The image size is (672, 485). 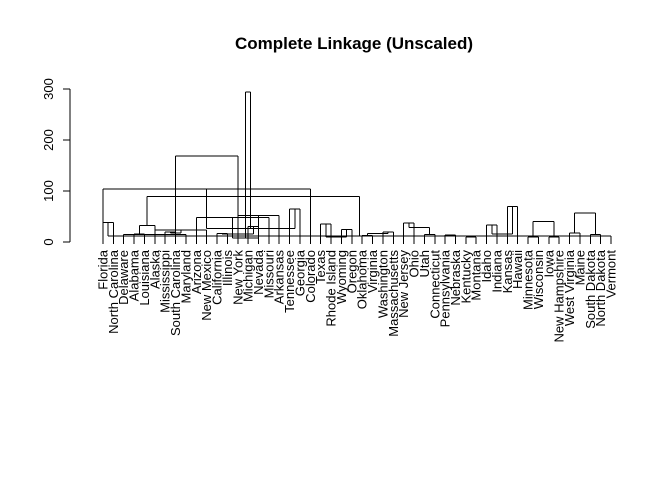 I want to click on leaf-label: Pennsylvania, so click(x=445, y=288).